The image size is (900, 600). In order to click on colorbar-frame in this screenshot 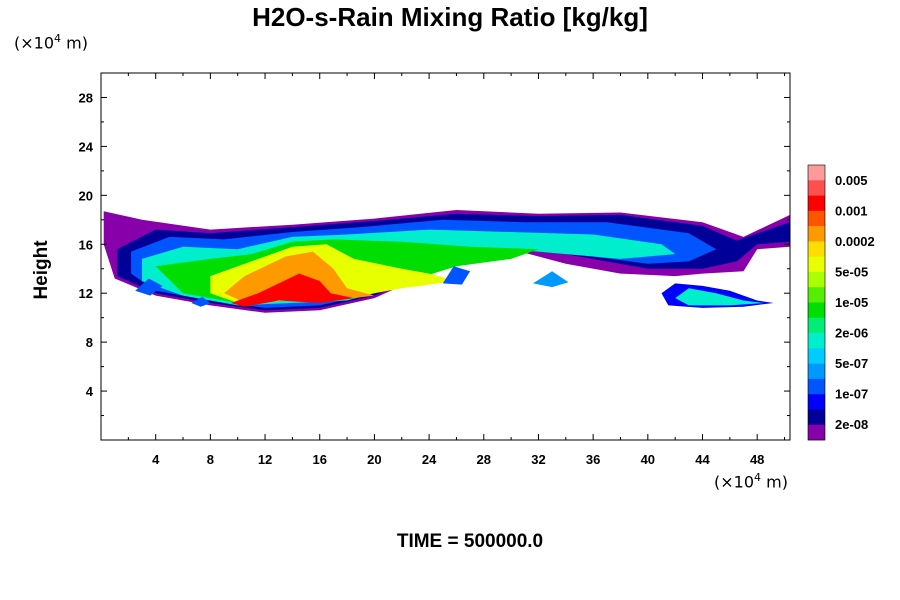, I will do `click(816, 302)`.